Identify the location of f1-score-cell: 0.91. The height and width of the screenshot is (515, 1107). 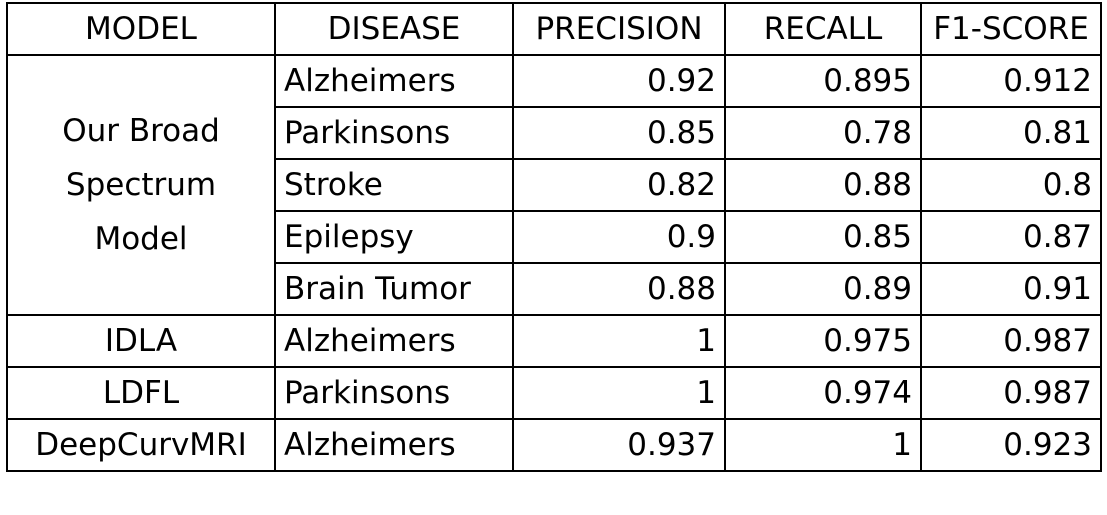
(1011, 289).